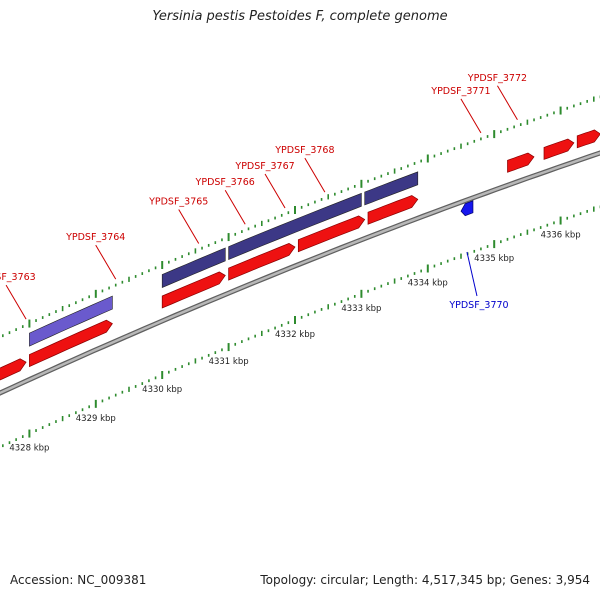 The image size is (600, 600). What do you see at coordinates (428, 284) in the screenshot?
I see `scale-label: 4334 kbp` at bounding box center [428, 284].